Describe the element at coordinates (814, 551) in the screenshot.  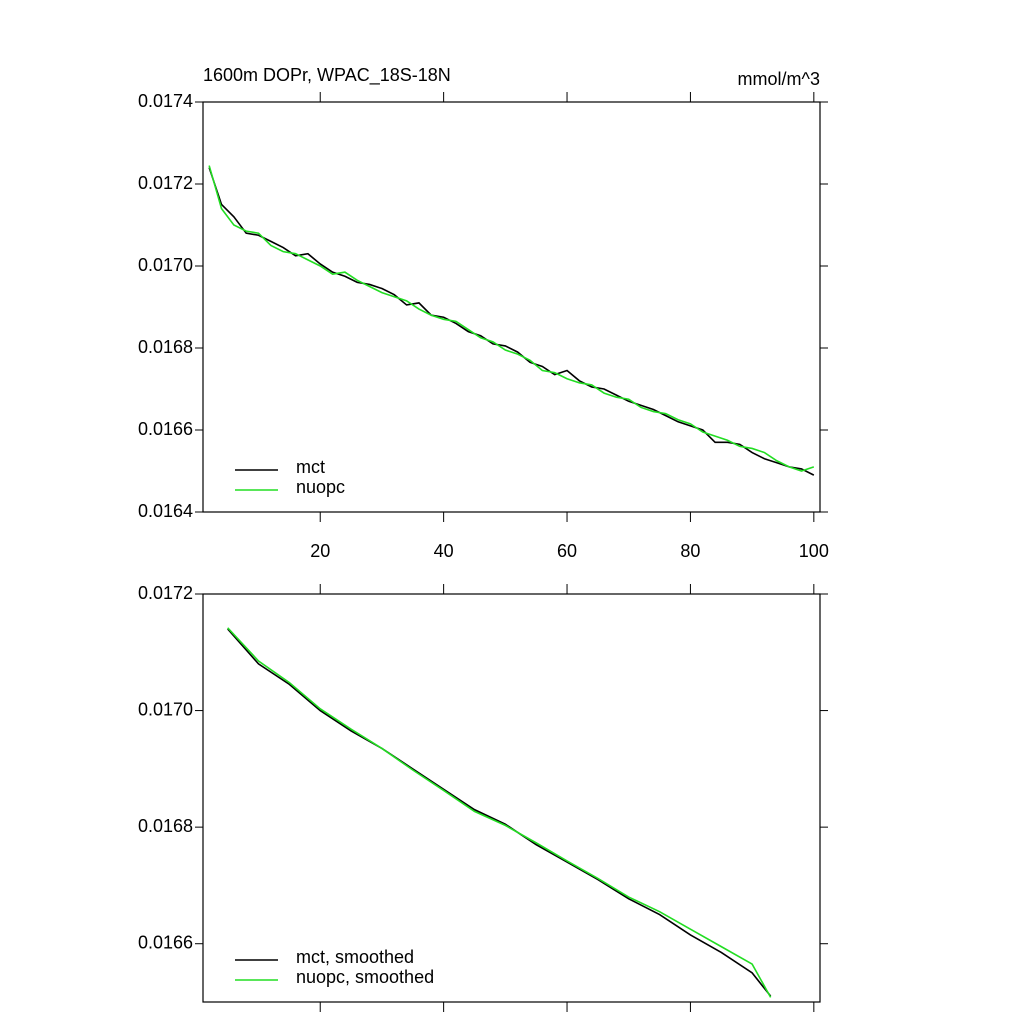
I see `x-tick-label: 100` at that location.